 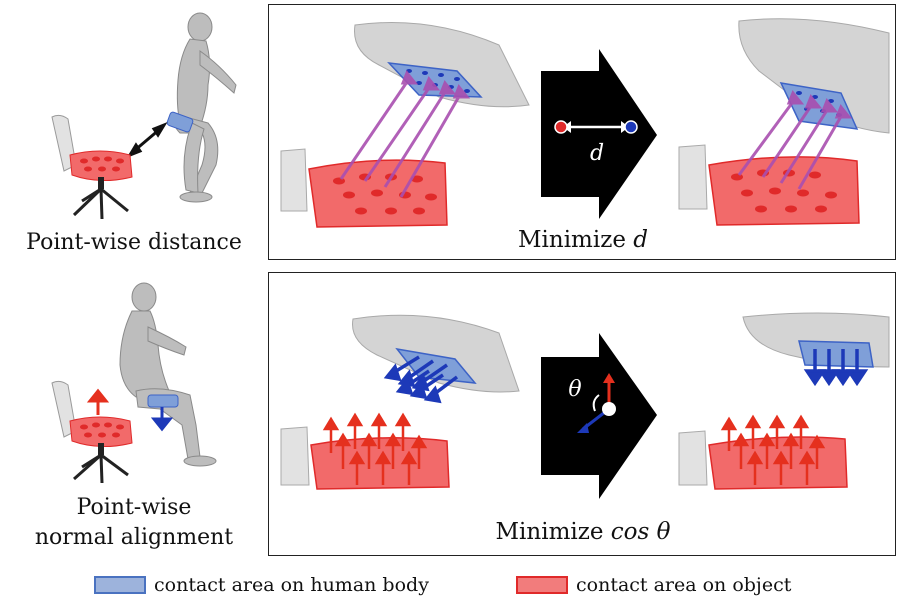 What do you see at coordinates (575, 389) in the screenshot?
I see `arrow-label-theta: θ` at bounding box center [575, 389].